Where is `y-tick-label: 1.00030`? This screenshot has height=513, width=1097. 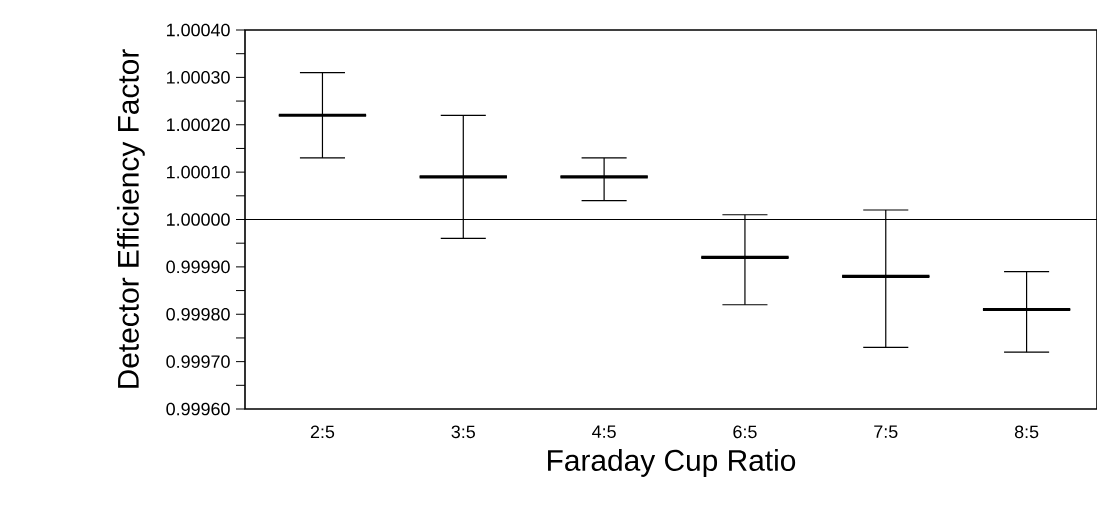 y-tick-label: 1.00030 is located at coordinates (198, 77).